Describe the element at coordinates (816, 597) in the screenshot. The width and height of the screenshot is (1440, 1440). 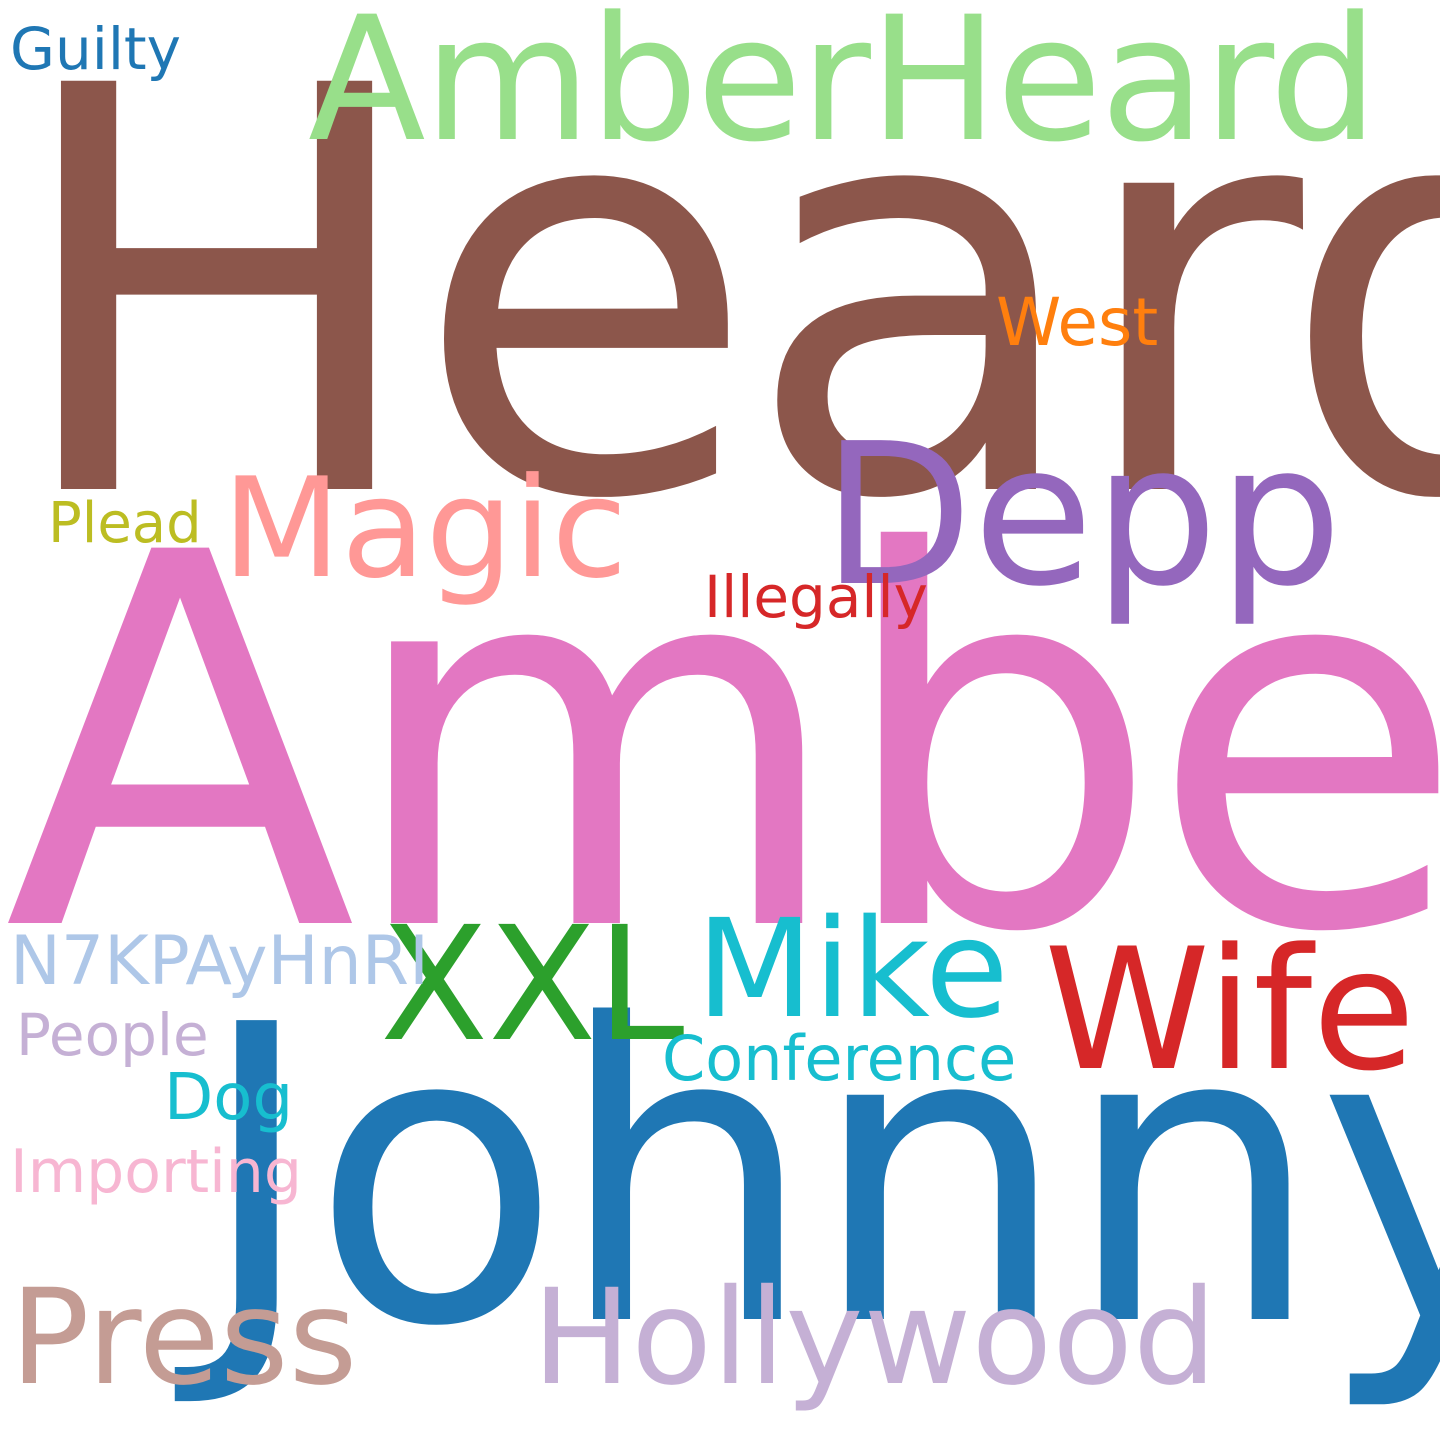
I see `word-illegally: Illegally` at that location.